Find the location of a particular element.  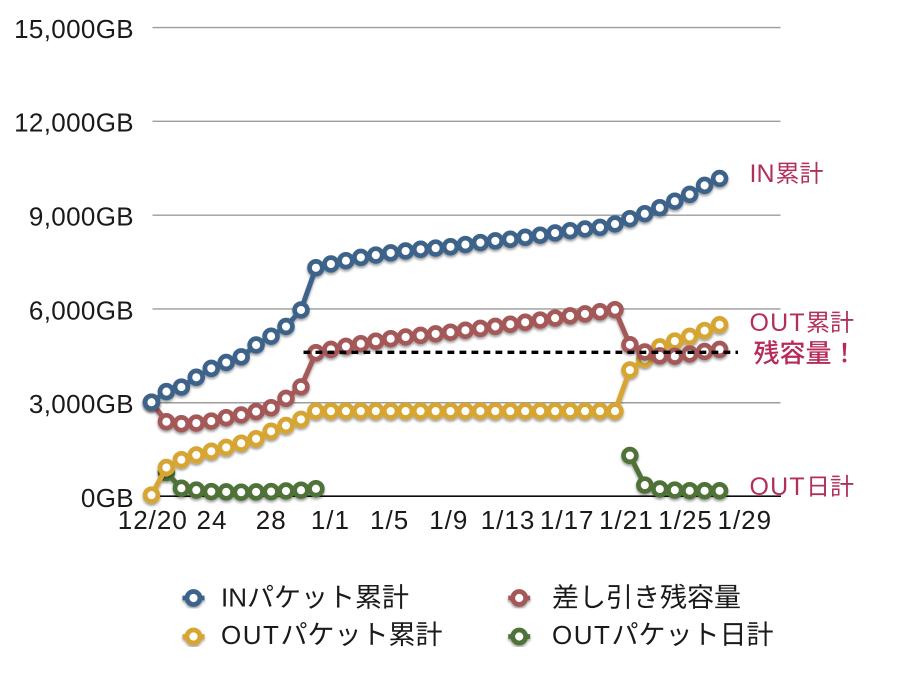

svg-text: 1/29 is located at coordinates (744, 520).